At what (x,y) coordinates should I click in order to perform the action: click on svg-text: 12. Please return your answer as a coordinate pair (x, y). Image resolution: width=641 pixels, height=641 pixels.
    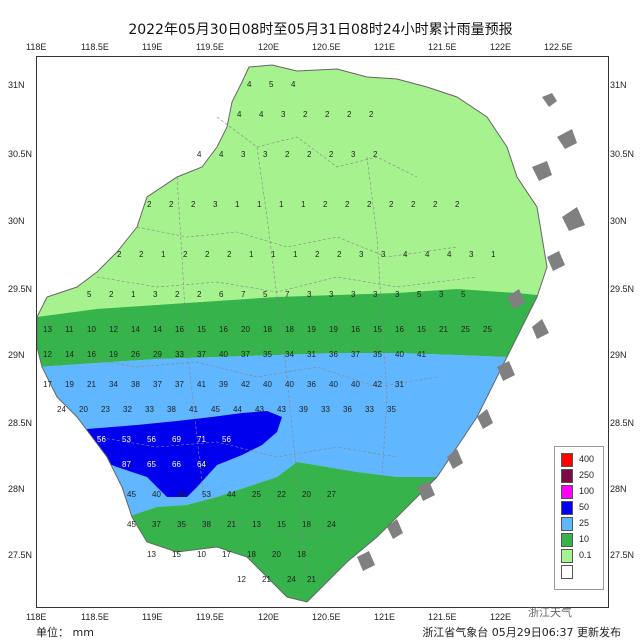
    Looking at the image, I should click on (241, 579).